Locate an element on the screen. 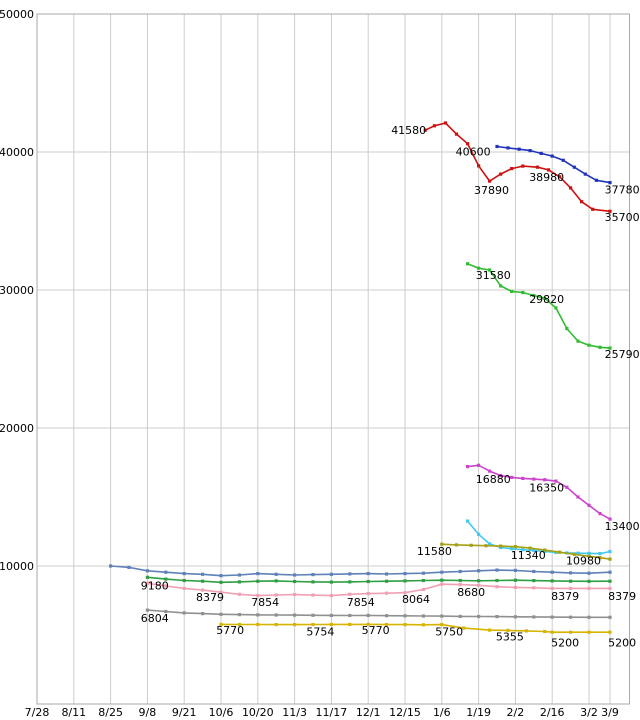 The height and width of the screenshot is (720, 640). price-label: 38980 is located at coordinates (546, 177).